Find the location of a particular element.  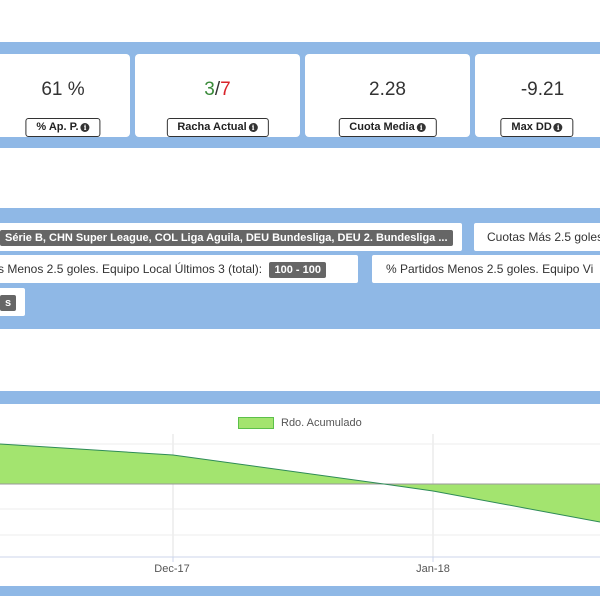

stat-label-racha: Racha Actual i is located at coordinates (217, 127).